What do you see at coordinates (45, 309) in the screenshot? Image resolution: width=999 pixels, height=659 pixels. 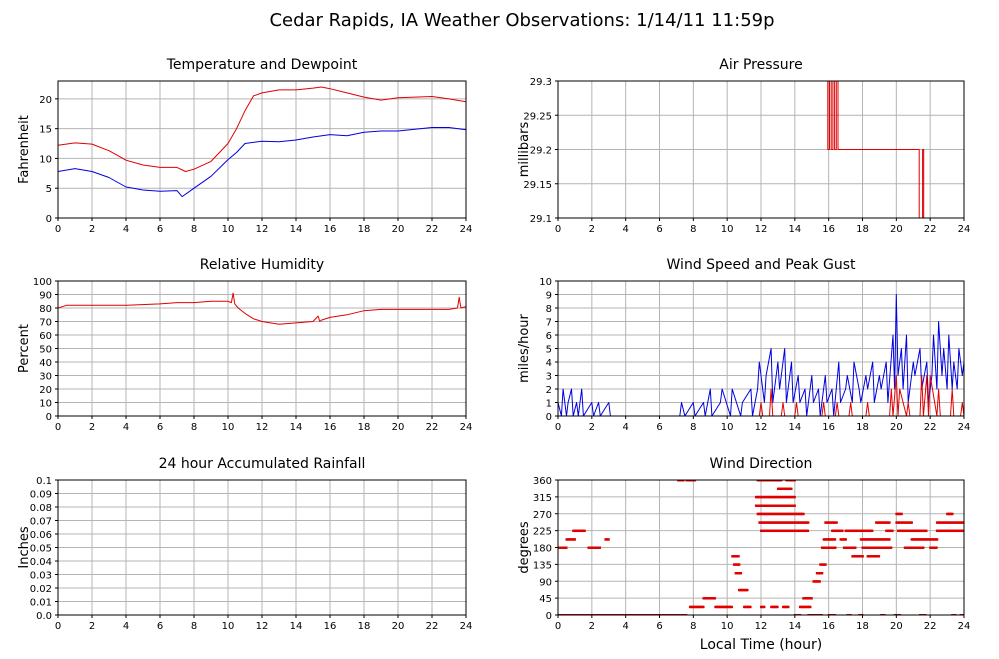 I see `y-tick-label: 80` at bounding box center [45, 309].